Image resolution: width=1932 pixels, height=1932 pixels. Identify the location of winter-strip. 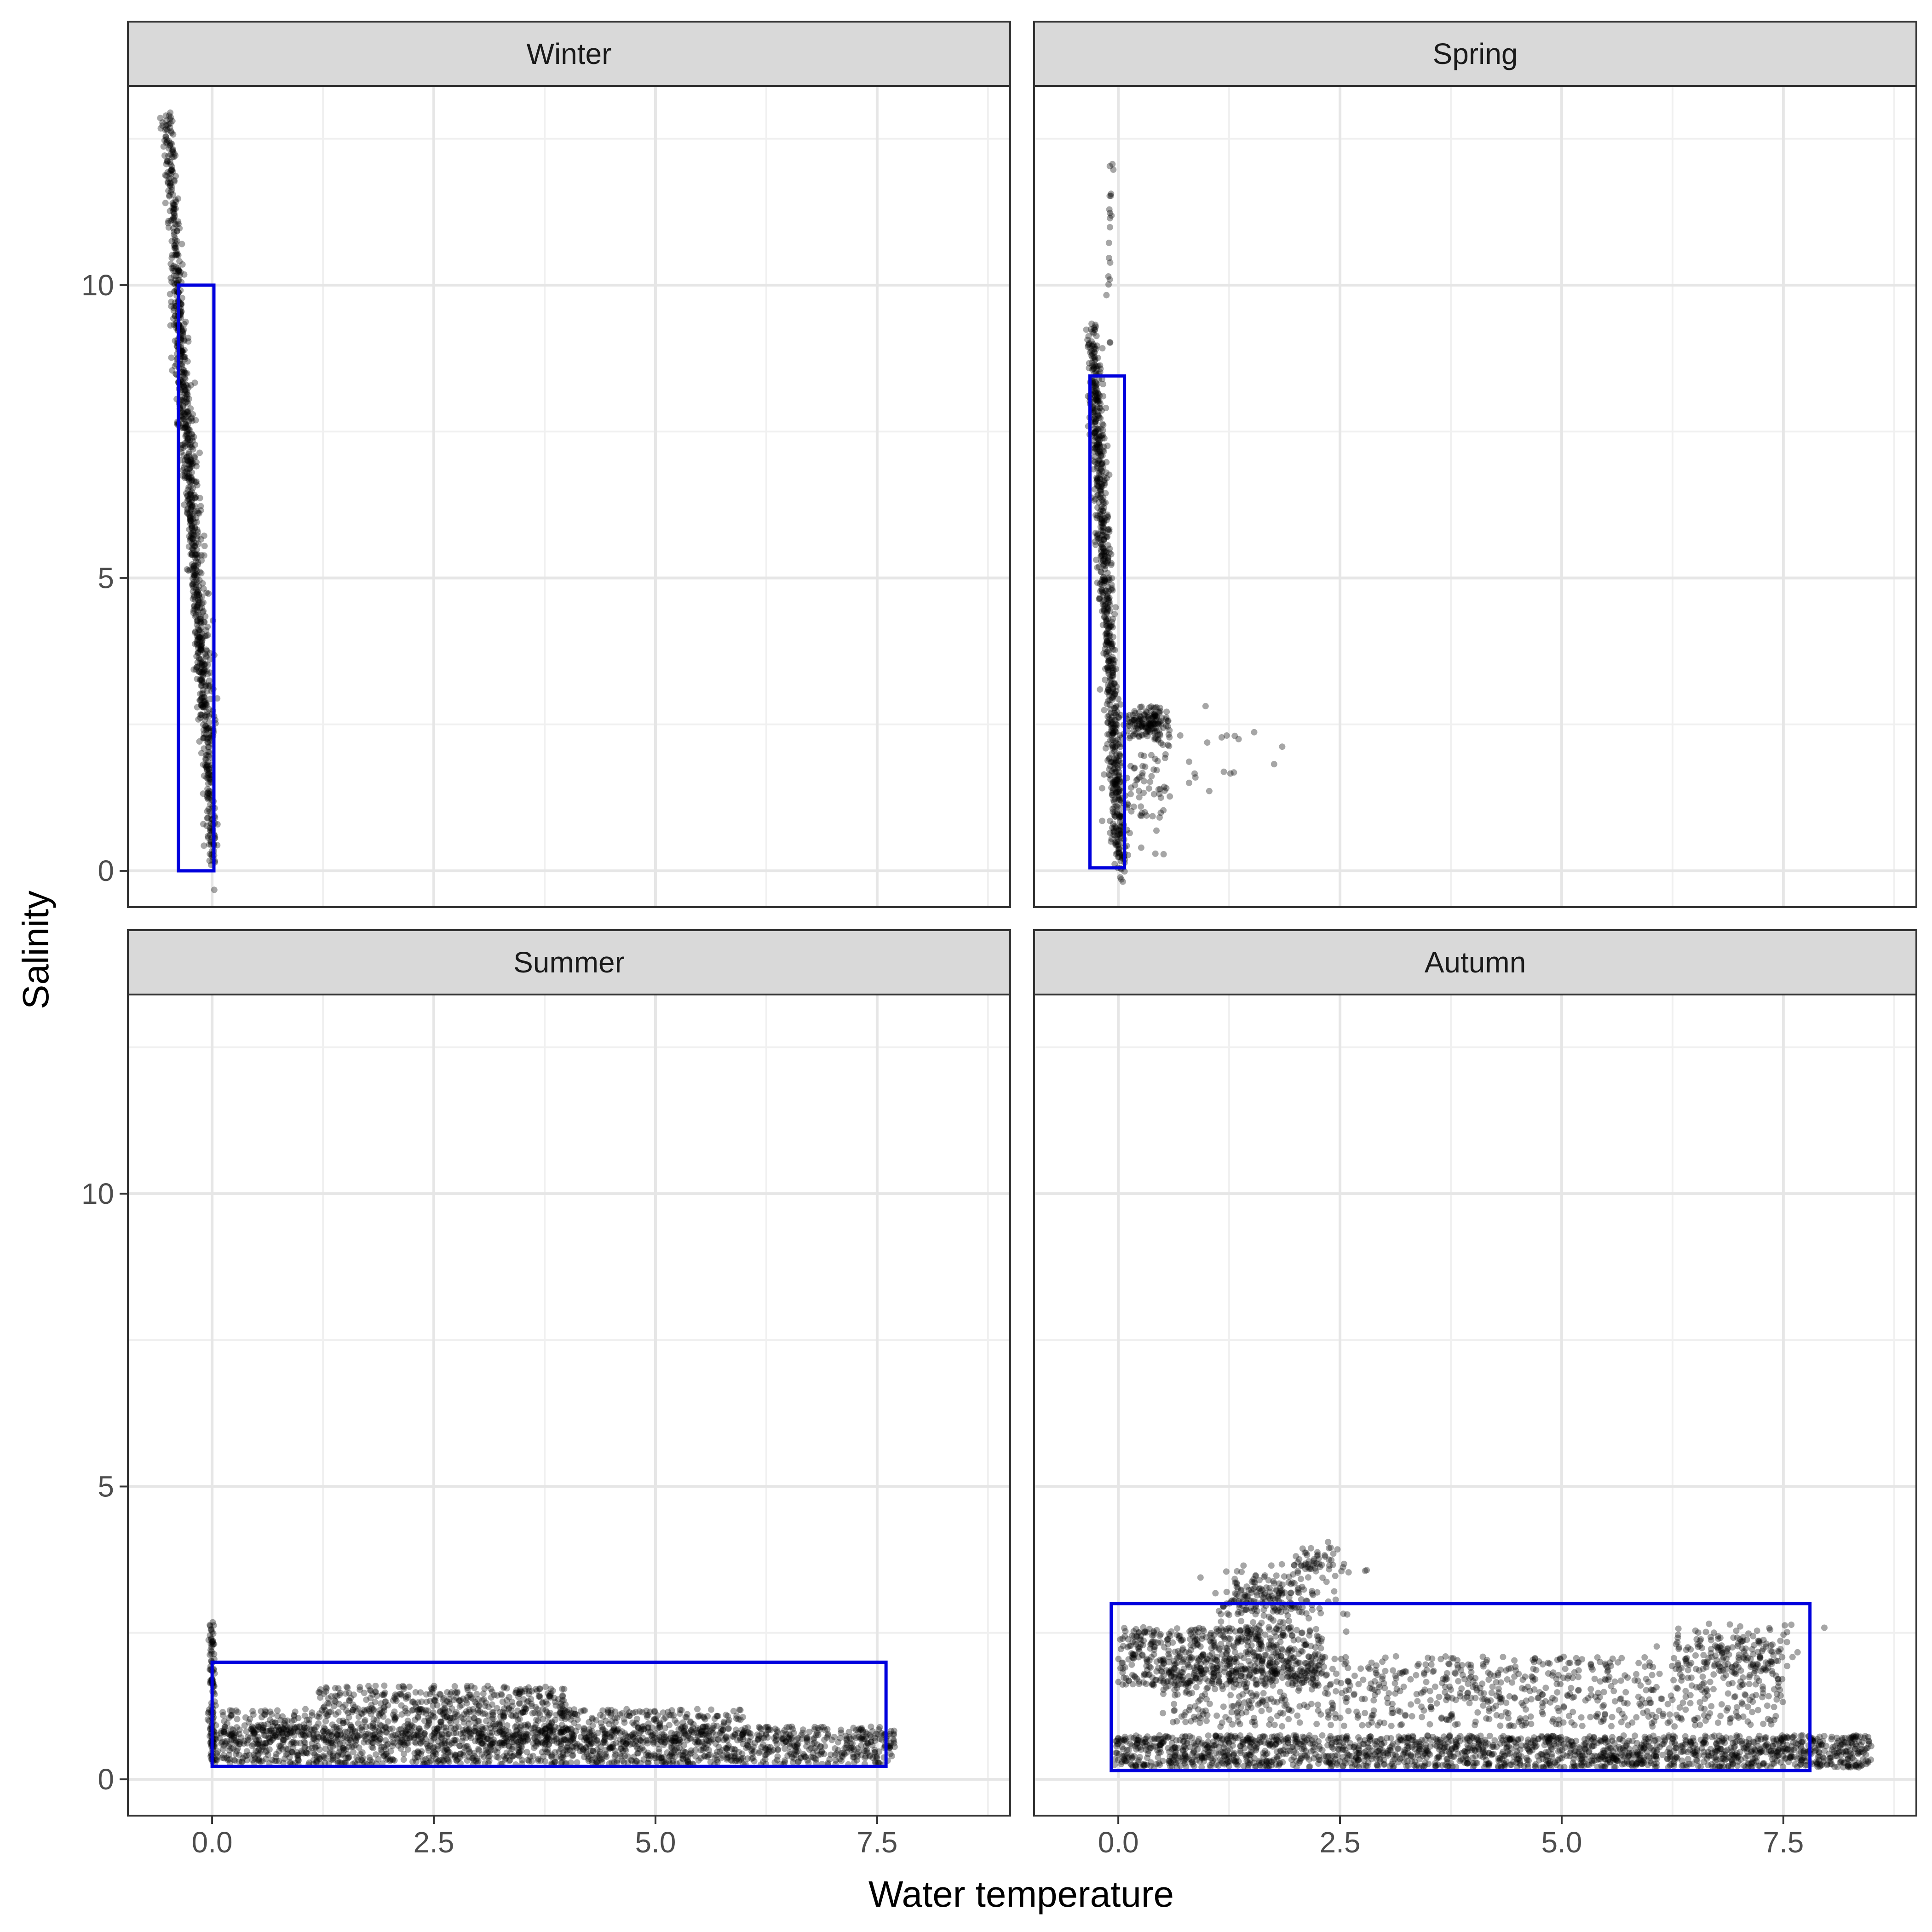
(569, 54).